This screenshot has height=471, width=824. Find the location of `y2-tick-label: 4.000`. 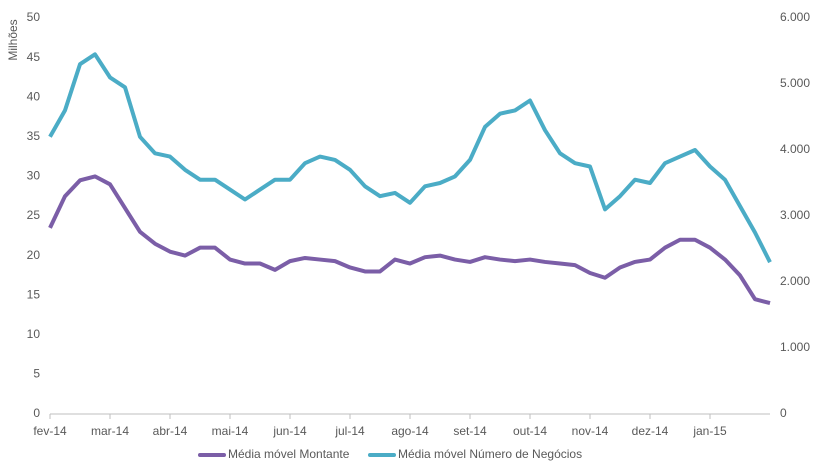

y2-tick-label: 4.000 is located at coordinates (795, 149).